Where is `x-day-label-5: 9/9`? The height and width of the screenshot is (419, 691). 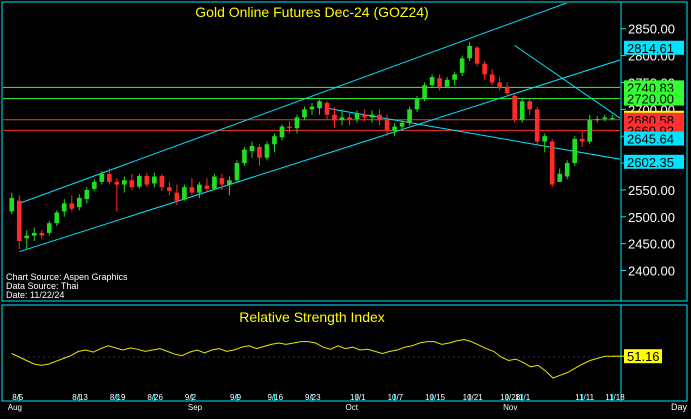 x-day-label-5: 9/9 is located at coordinates (236, 397).